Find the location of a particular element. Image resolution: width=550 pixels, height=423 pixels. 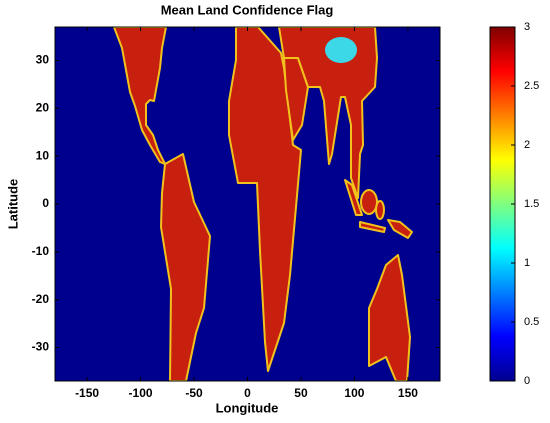

x-tick-label: 150 is located at coordinates (408, 393).